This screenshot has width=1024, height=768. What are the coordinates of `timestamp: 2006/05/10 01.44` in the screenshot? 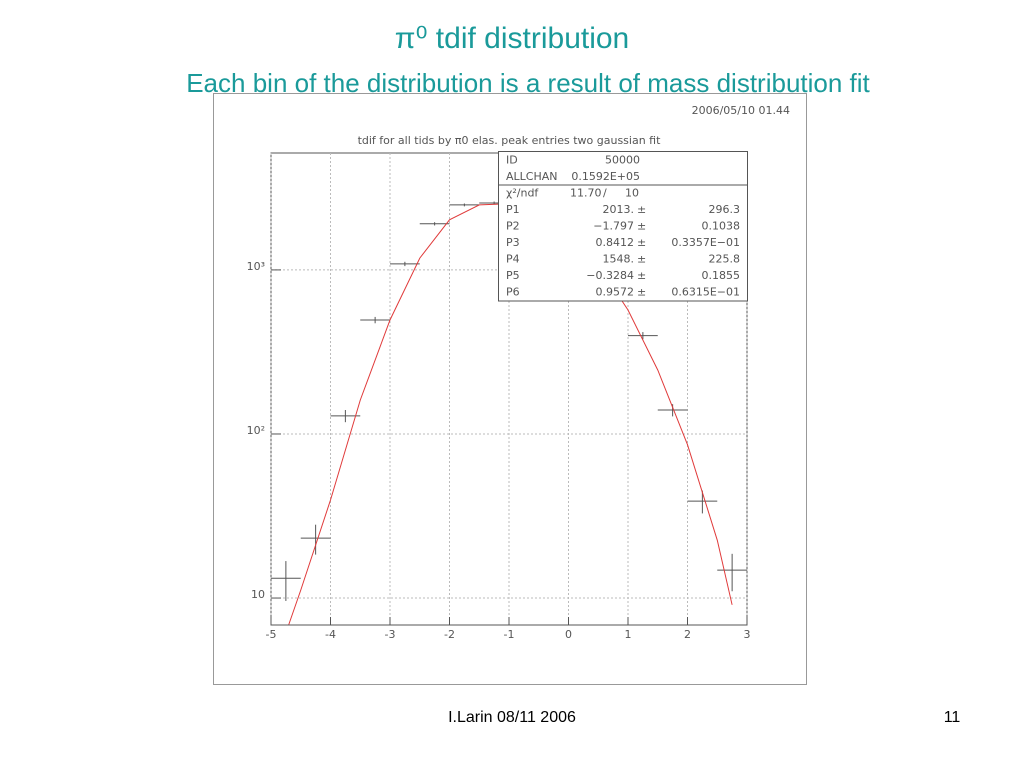 It's located at (741, 110).